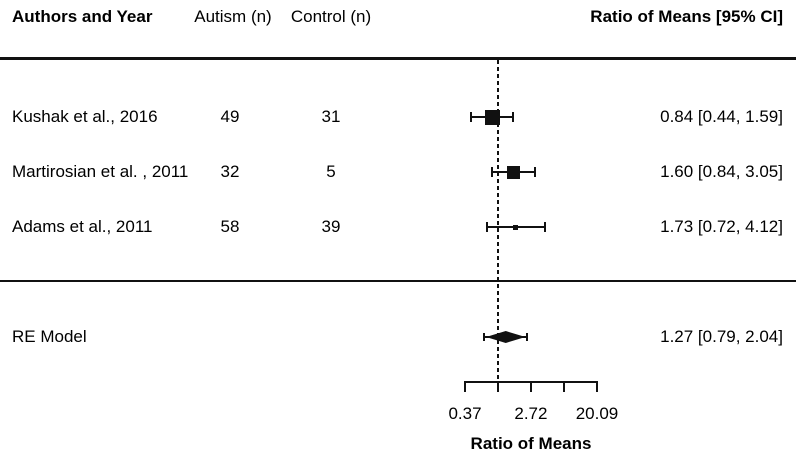 Image resolution: width=796 pixels, height=456 pixels. What do you see at coordinates (230, 226) in the screenshot?
I see `study-autism-n: 58` at bounding box center [230, 226].